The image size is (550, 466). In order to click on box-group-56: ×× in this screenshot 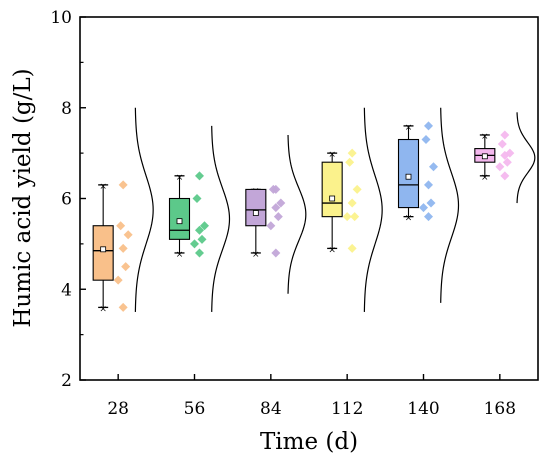, I will do `click(199, 218)`.